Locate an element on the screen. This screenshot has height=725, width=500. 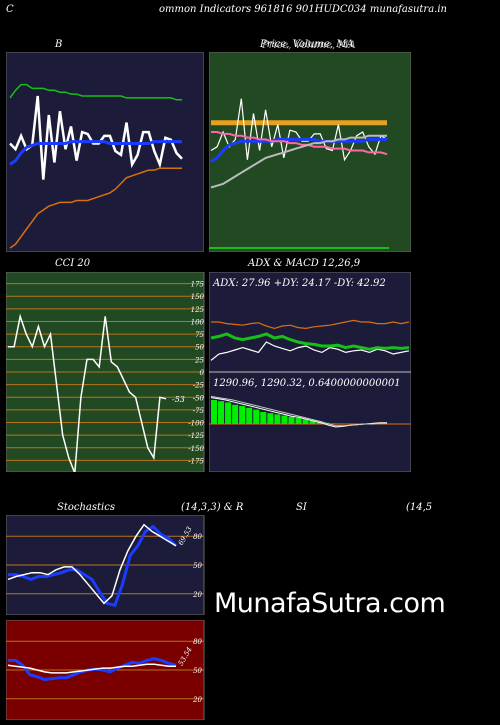
macd-values: 1290.96, 1290.32, 0.6400000000001 is located at coordinates (307, 383).